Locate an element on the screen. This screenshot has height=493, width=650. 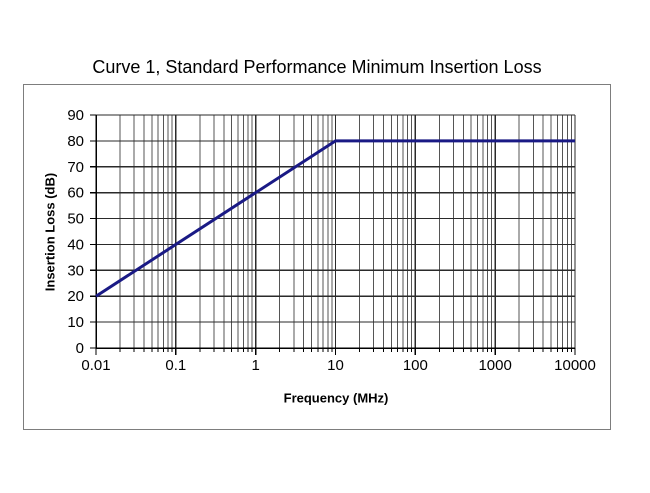
y-tick-label: 70 is located at coordinates (75, 167).